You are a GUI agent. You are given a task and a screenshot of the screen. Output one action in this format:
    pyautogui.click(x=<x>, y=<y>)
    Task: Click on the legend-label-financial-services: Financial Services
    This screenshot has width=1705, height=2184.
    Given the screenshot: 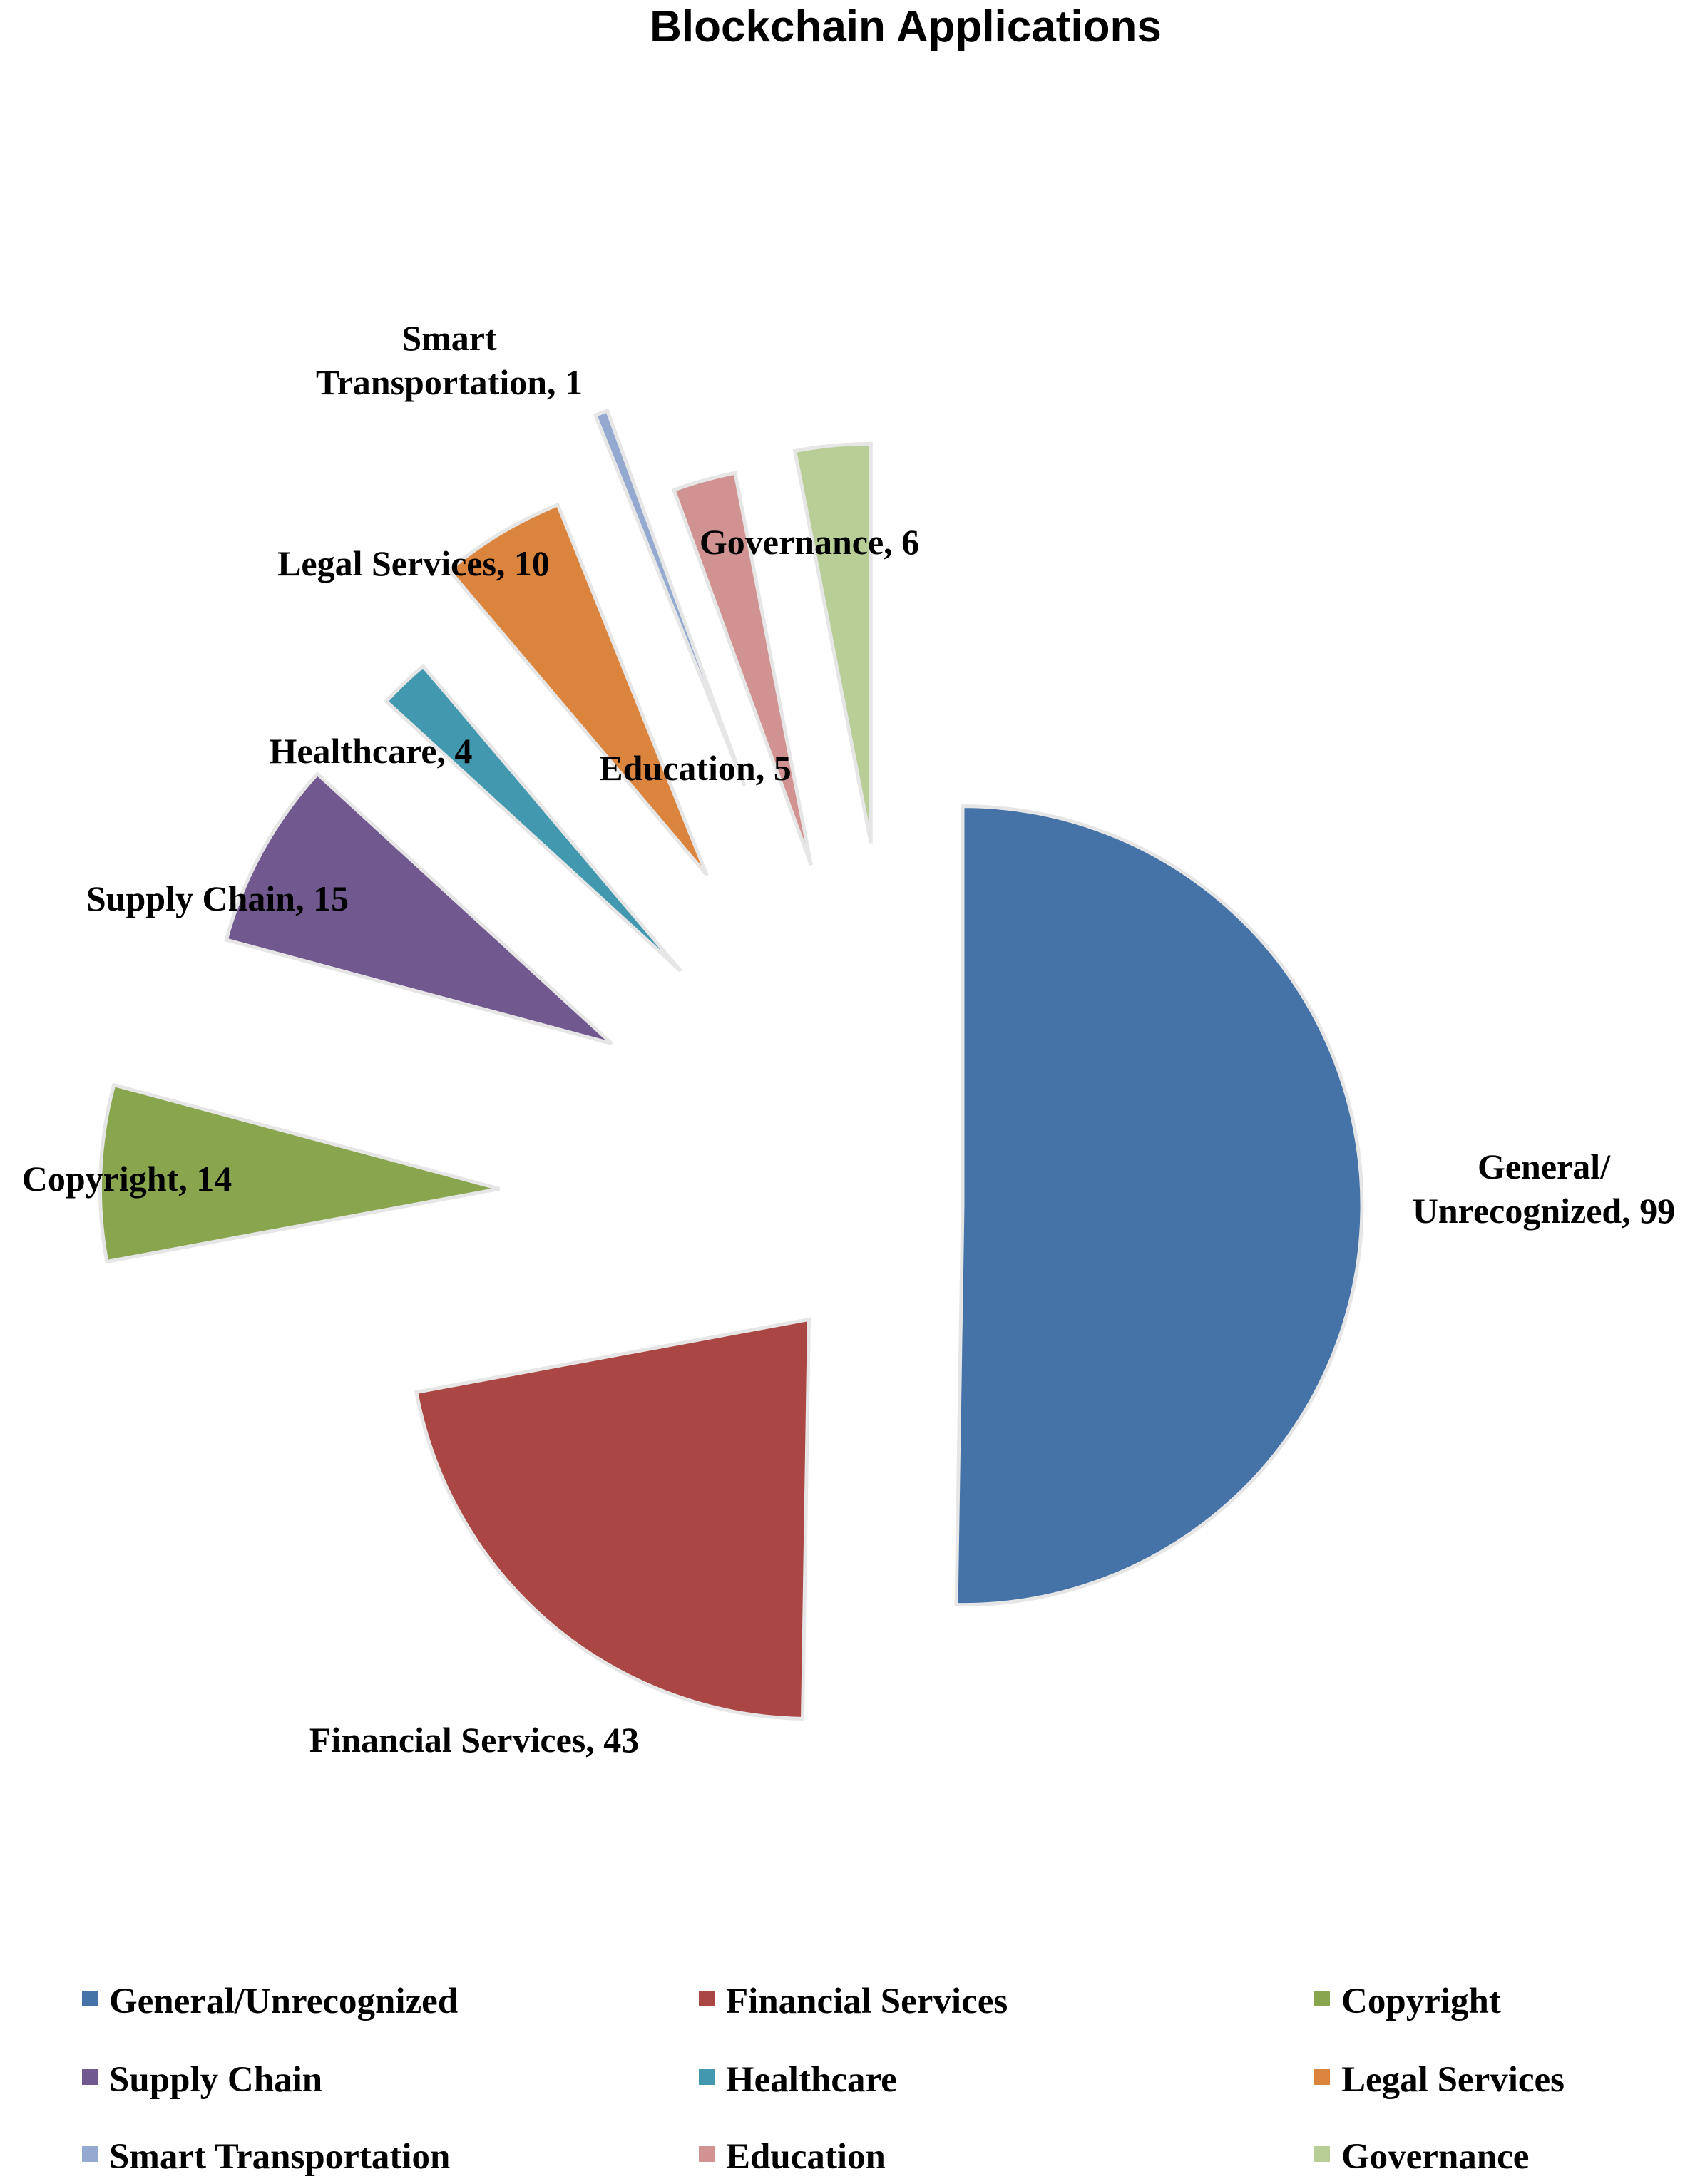 What is the action you would take?
    pyautogui.click(x=867, y=2001)
    